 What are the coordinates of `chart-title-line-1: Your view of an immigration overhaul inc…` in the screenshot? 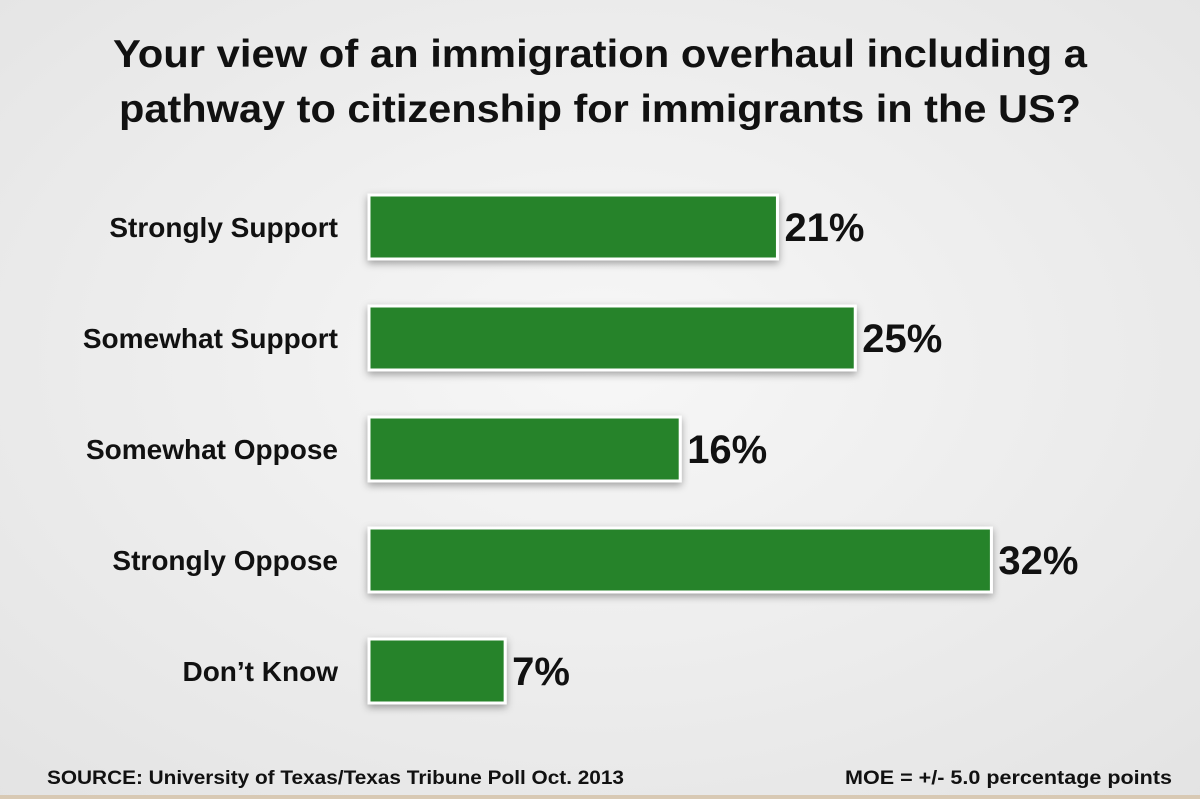 It's located at (600, 54).